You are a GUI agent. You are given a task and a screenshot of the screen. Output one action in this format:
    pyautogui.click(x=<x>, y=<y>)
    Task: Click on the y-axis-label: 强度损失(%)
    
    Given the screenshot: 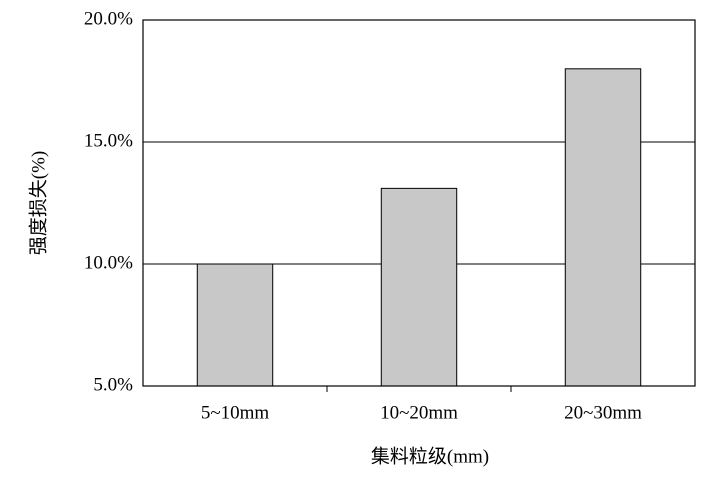 What is the action you would take?
    pyautogui.click(x=38, y=203)
    